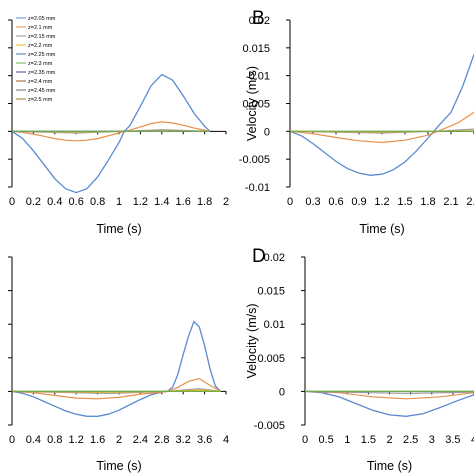  I want to click on panel-letter: B, so click(258, 18).